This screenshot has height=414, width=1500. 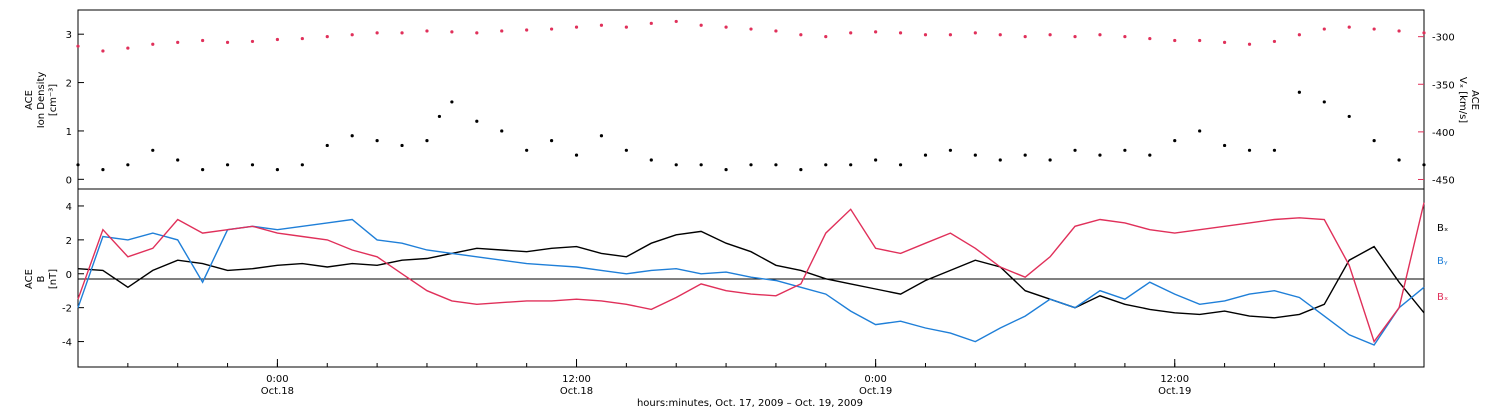 I want to click on bottom-left-label-line3: [nT], so click(x=53, y=279).